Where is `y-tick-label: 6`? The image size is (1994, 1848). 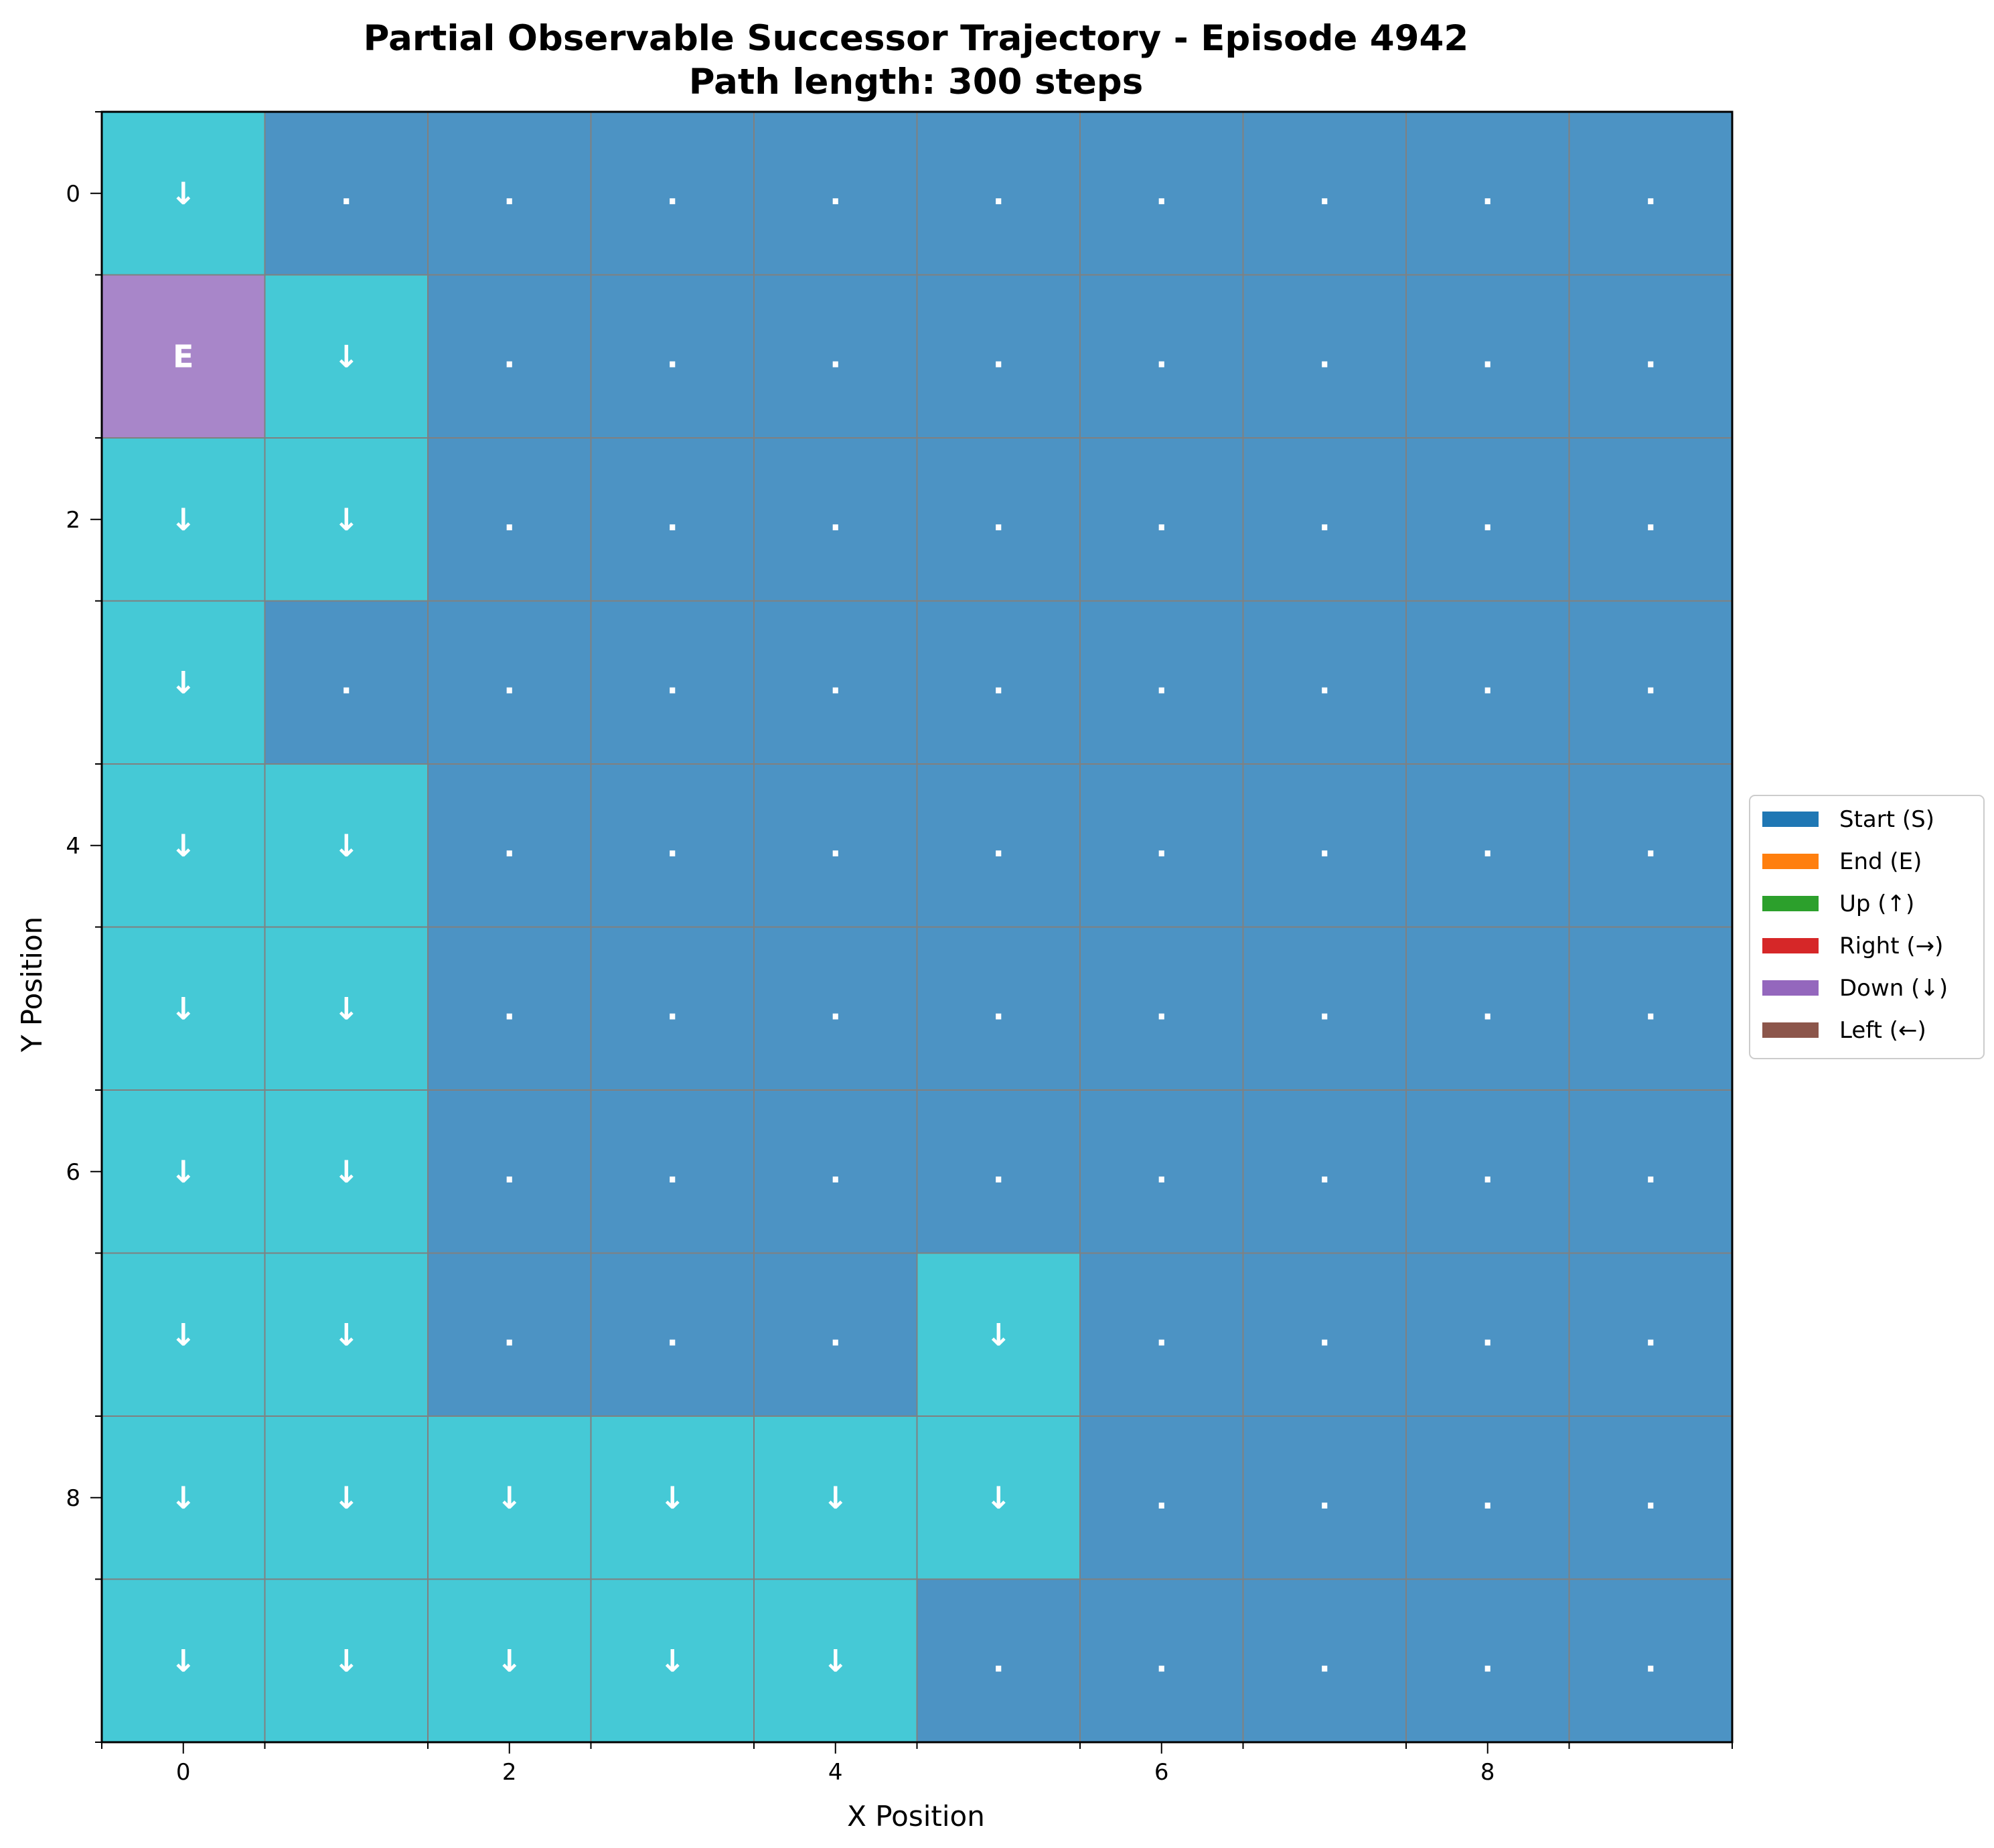
y-tick-label: 6 is located at coordinates (73, 1172).